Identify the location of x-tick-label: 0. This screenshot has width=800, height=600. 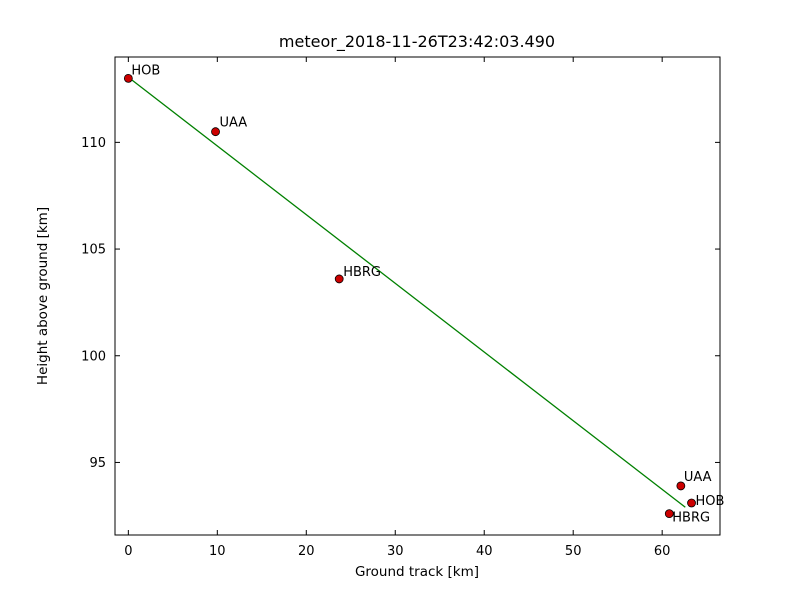
(128, 551).